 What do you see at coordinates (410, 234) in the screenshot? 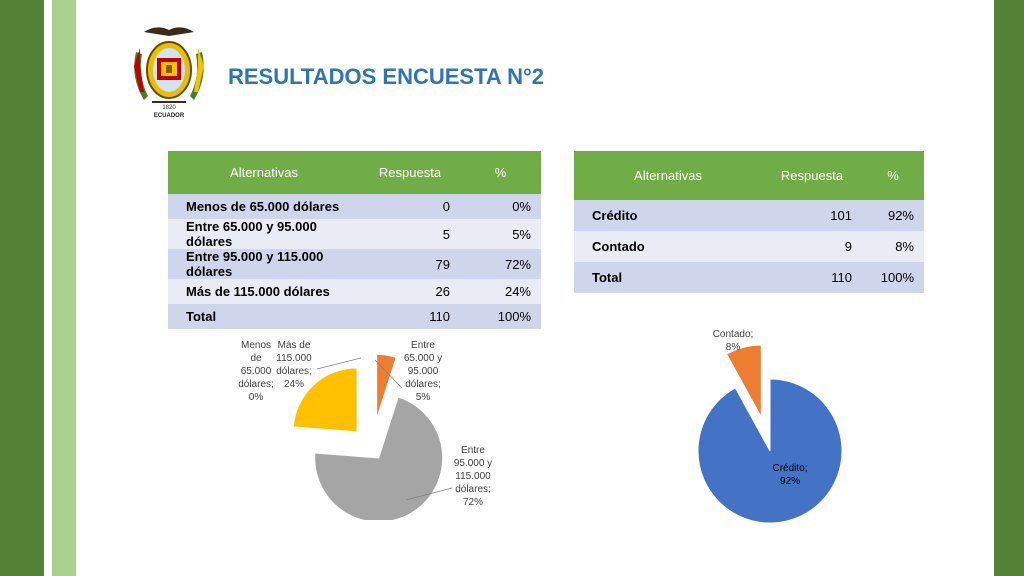
I see `row-count: 5` at bounding box center [410, 234].